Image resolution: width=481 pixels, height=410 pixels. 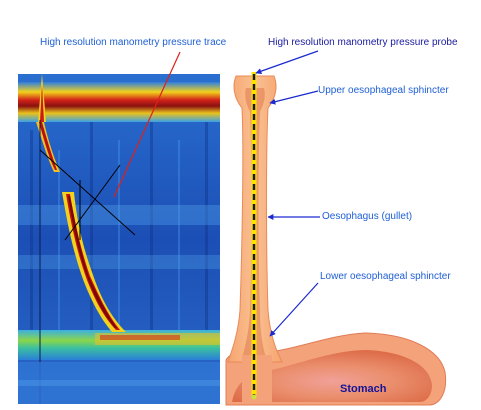 I want to click on probe-pointer-line, so click(x=287, y=62).